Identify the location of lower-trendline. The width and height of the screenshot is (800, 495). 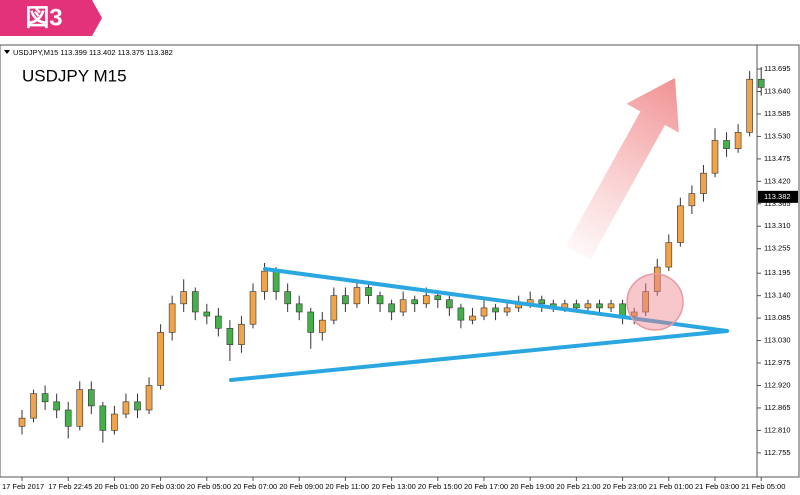
(479, 355).